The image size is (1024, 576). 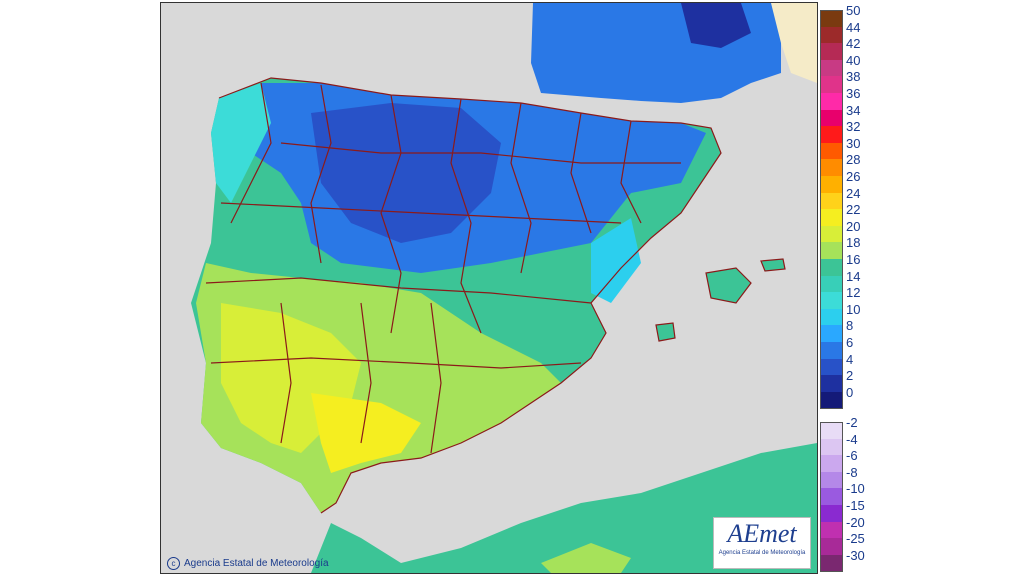 What do you see at coordinates (853, 110) in the screenshot?
I see `legend-label: 34` at bounding box center [853, 110].